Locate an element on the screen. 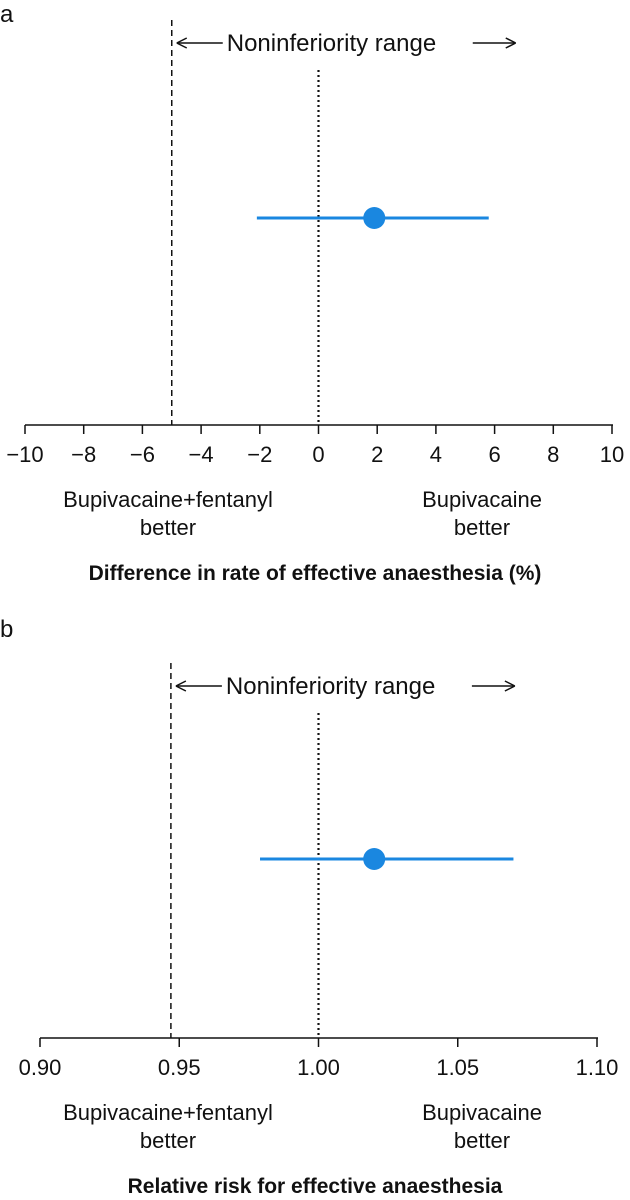 The height and width of the screenshot is (1200, 630). x-tick-label: −6 is located at coordinates (142, 454).